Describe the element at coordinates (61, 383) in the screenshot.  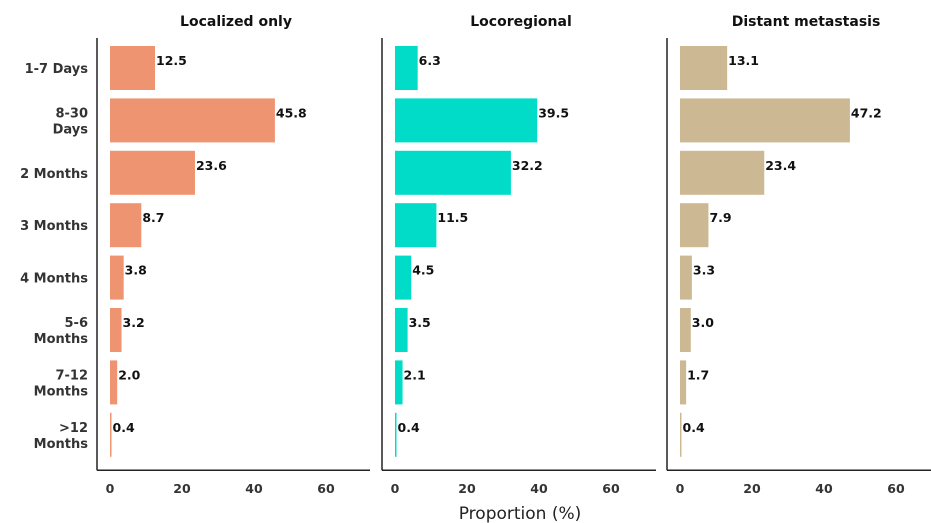
I see `category-label: 7-12 Months` at that location.